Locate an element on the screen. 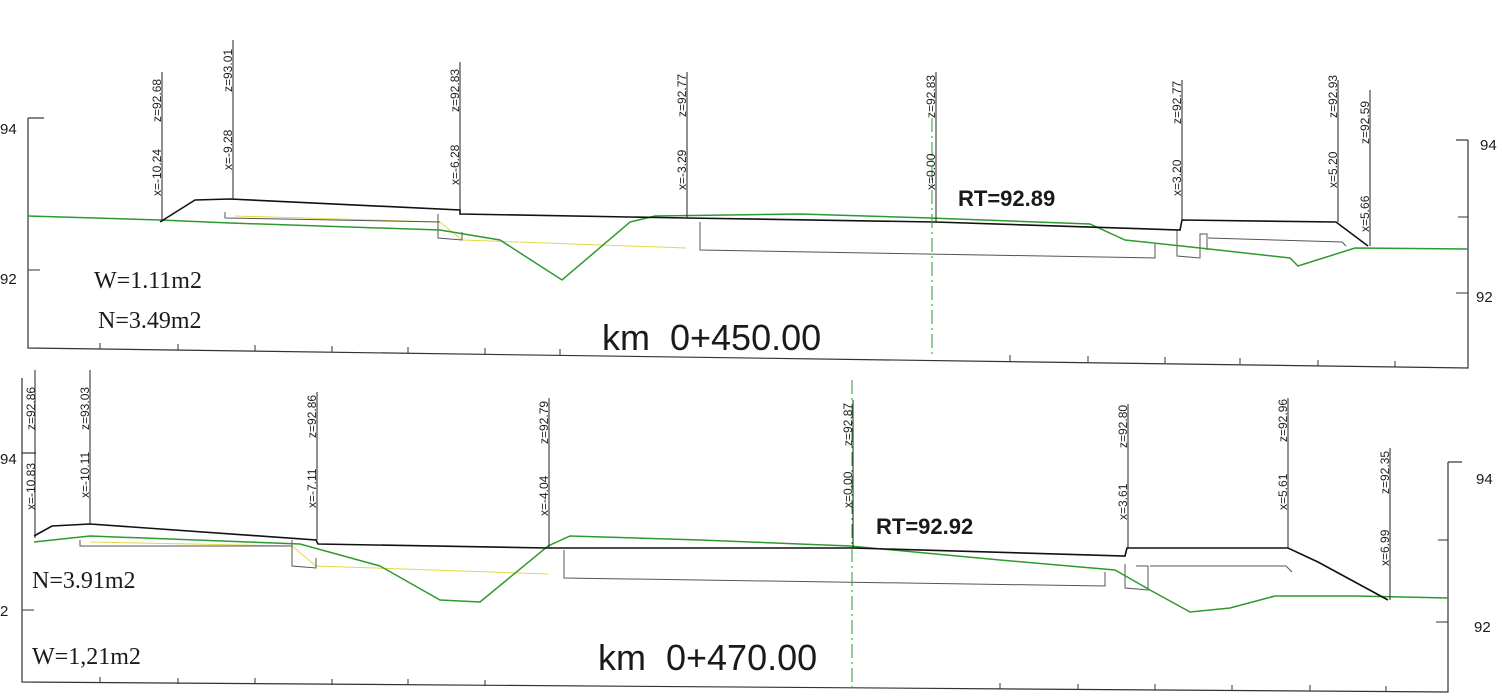 This screenshot has width=1502, height=697. section-2-rt-label: RT=92.92 is located at coordinates (924, 526).